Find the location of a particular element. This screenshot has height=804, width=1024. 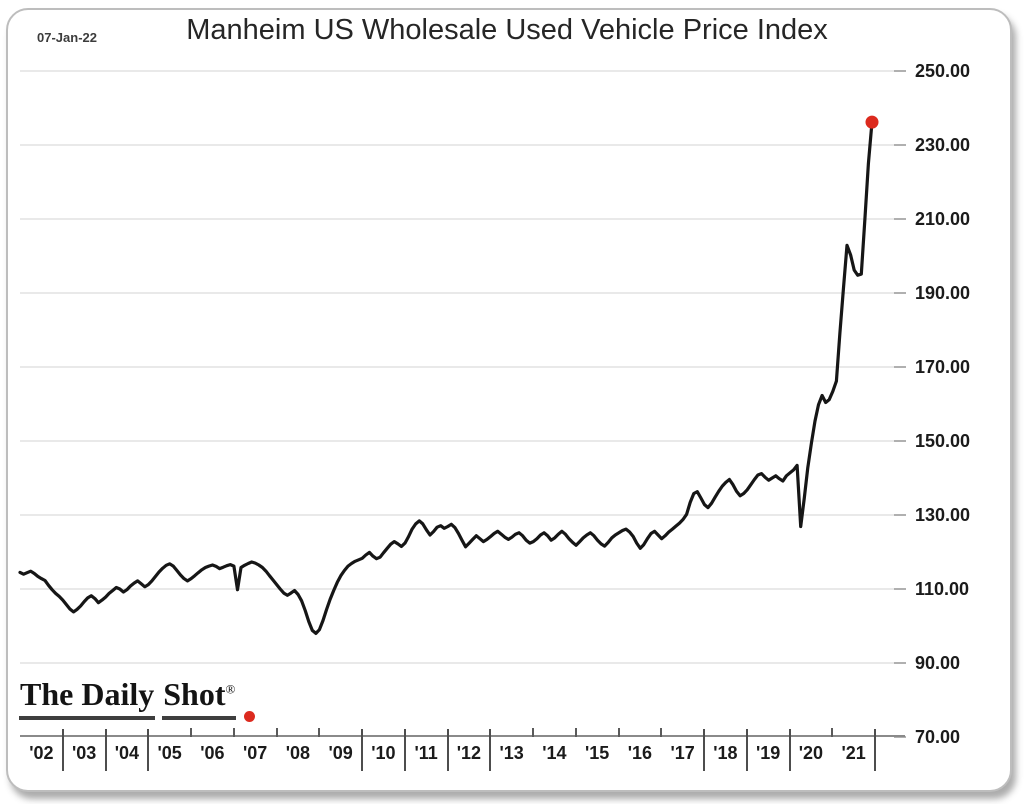

x-axis-year-label: '19 is located at coordinates (769, 750).